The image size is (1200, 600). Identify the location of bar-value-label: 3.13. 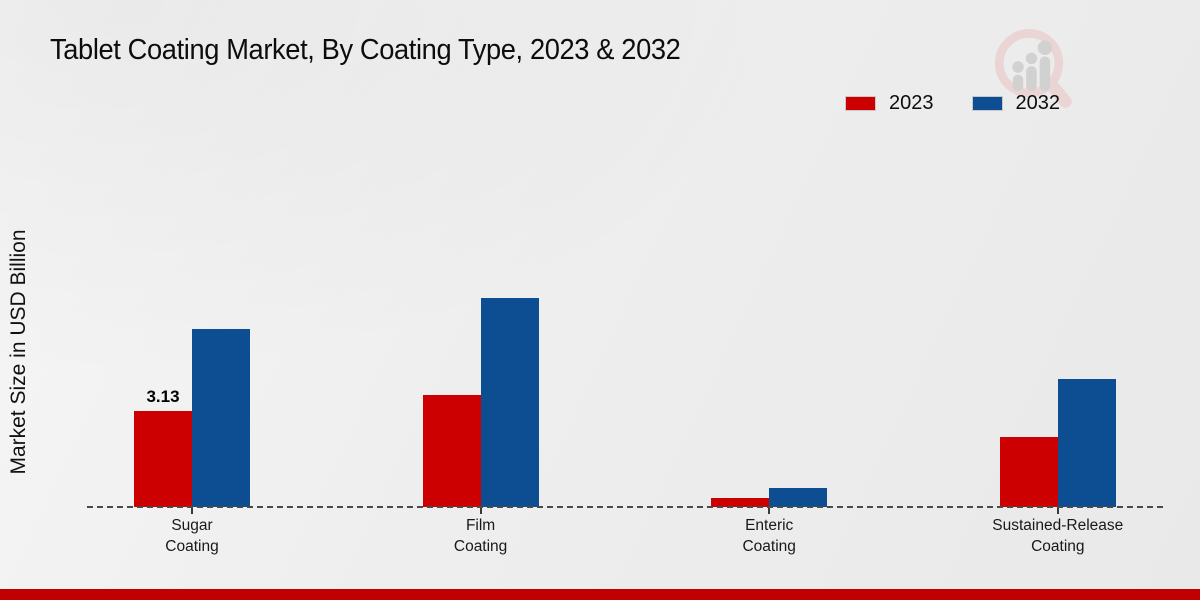
(163, 396).